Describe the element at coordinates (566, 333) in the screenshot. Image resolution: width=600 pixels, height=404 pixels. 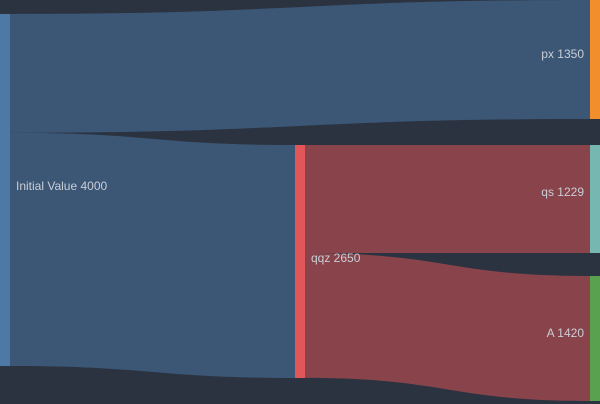
I see `node-label-A: A 1420` at that location.